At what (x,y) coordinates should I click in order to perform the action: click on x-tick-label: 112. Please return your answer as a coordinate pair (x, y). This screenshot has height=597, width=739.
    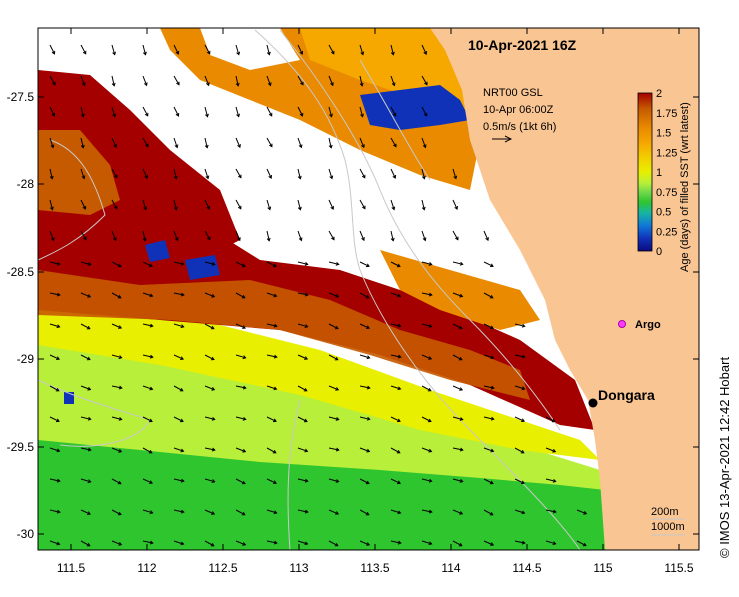
    Looking at the image, I should click on (146, 568).